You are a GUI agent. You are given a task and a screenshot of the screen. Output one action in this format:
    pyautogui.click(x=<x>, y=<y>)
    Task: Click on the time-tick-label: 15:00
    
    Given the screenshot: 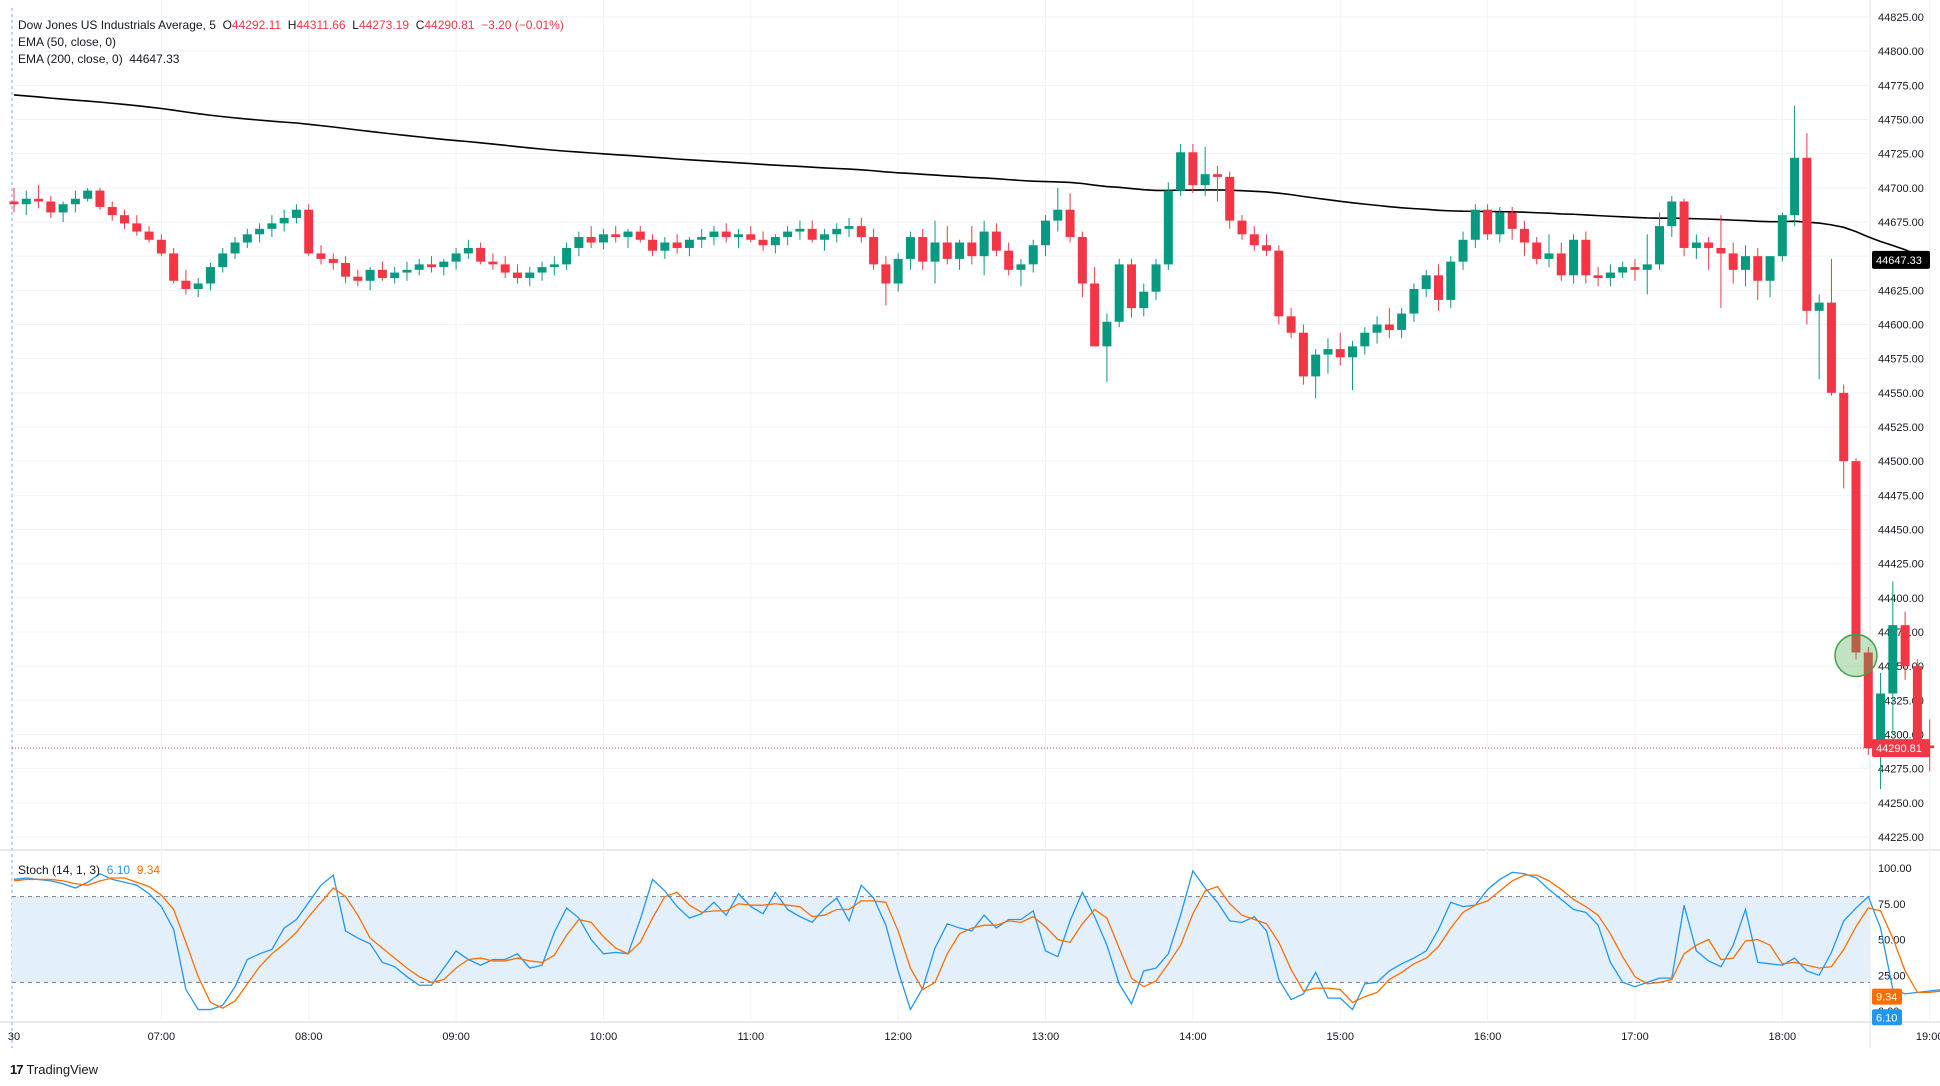 What is the action you would take?
    pyautogui.click(x=1340, y=1037)
    